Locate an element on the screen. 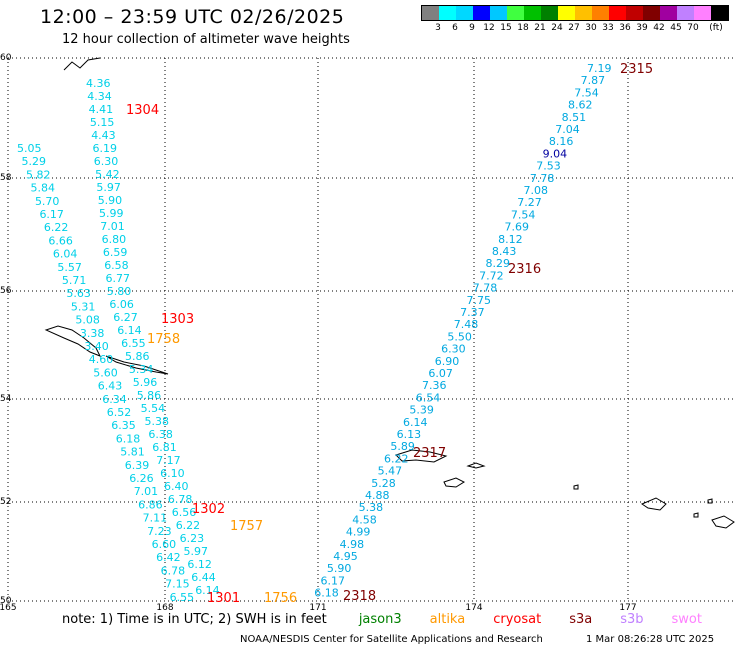 The image size is (740, 650). wave-height-value: 8.51 is located at coordinates (574, 117).